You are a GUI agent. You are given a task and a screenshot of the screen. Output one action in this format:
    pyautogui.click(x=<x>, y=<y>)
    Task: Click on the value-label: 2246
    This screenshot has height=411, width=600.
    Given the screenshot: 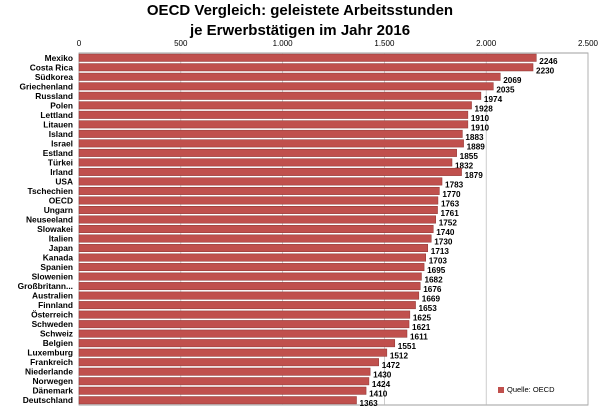 What is the action you would take?
    pyautogui.click(x=548, y=61)
    